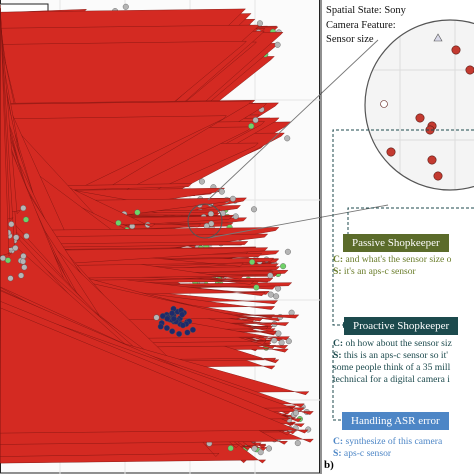  Describe the element at coordinates (395, 421) in the screenshot. I see `asr-error-header: Handling ASR error` at that location.